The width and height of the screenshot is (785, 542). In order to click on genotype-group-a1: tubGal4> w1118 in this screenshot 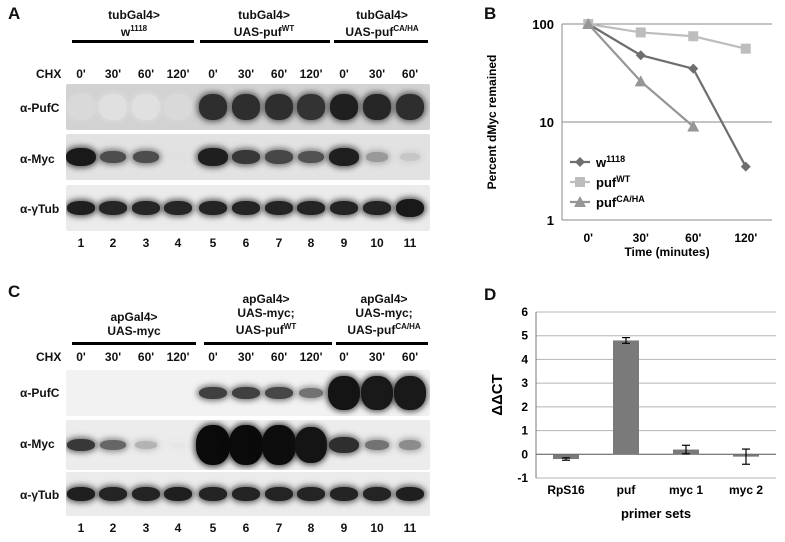, I will do `click(134, 23)`.